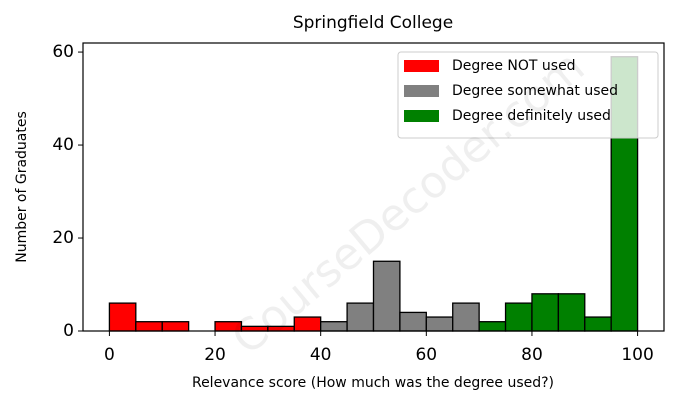 The width and height of the screenshot is (678, 408). Describe the element at coordinates (68, 331) in the screenshot. I see `y-tick-label: 0` at that location.